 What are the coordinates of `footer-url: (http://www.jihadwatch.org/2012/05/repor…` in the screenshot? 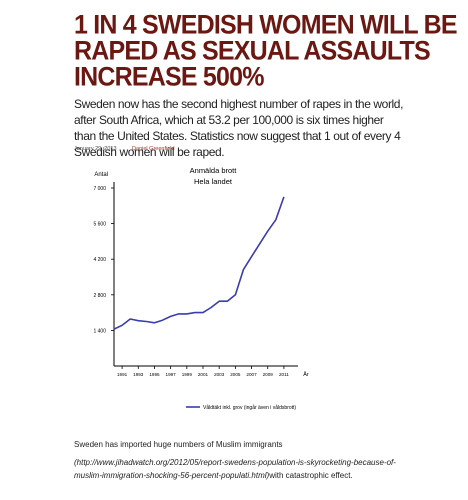 It's located at (235, 469).